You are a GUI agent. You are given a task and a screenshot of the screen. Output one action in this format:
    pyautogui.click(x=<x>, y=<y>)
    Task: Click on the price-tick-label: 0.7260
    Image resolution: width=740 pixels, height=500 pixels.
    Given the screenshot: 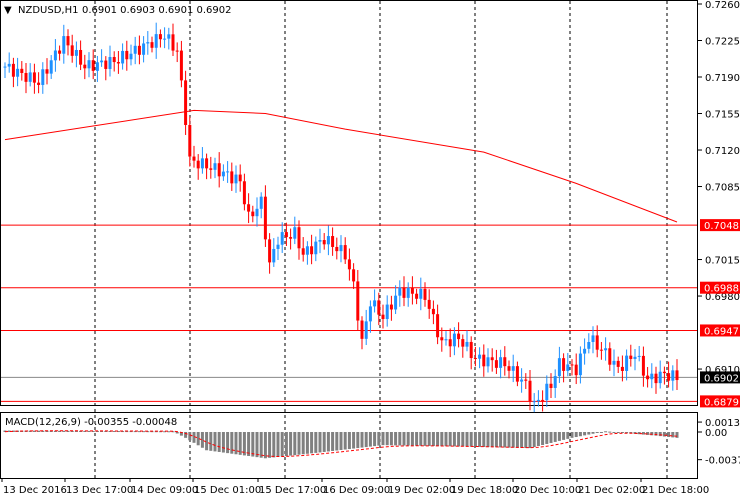 What is the action you would take?
    pyautogui.click(x=722, y=5)
    